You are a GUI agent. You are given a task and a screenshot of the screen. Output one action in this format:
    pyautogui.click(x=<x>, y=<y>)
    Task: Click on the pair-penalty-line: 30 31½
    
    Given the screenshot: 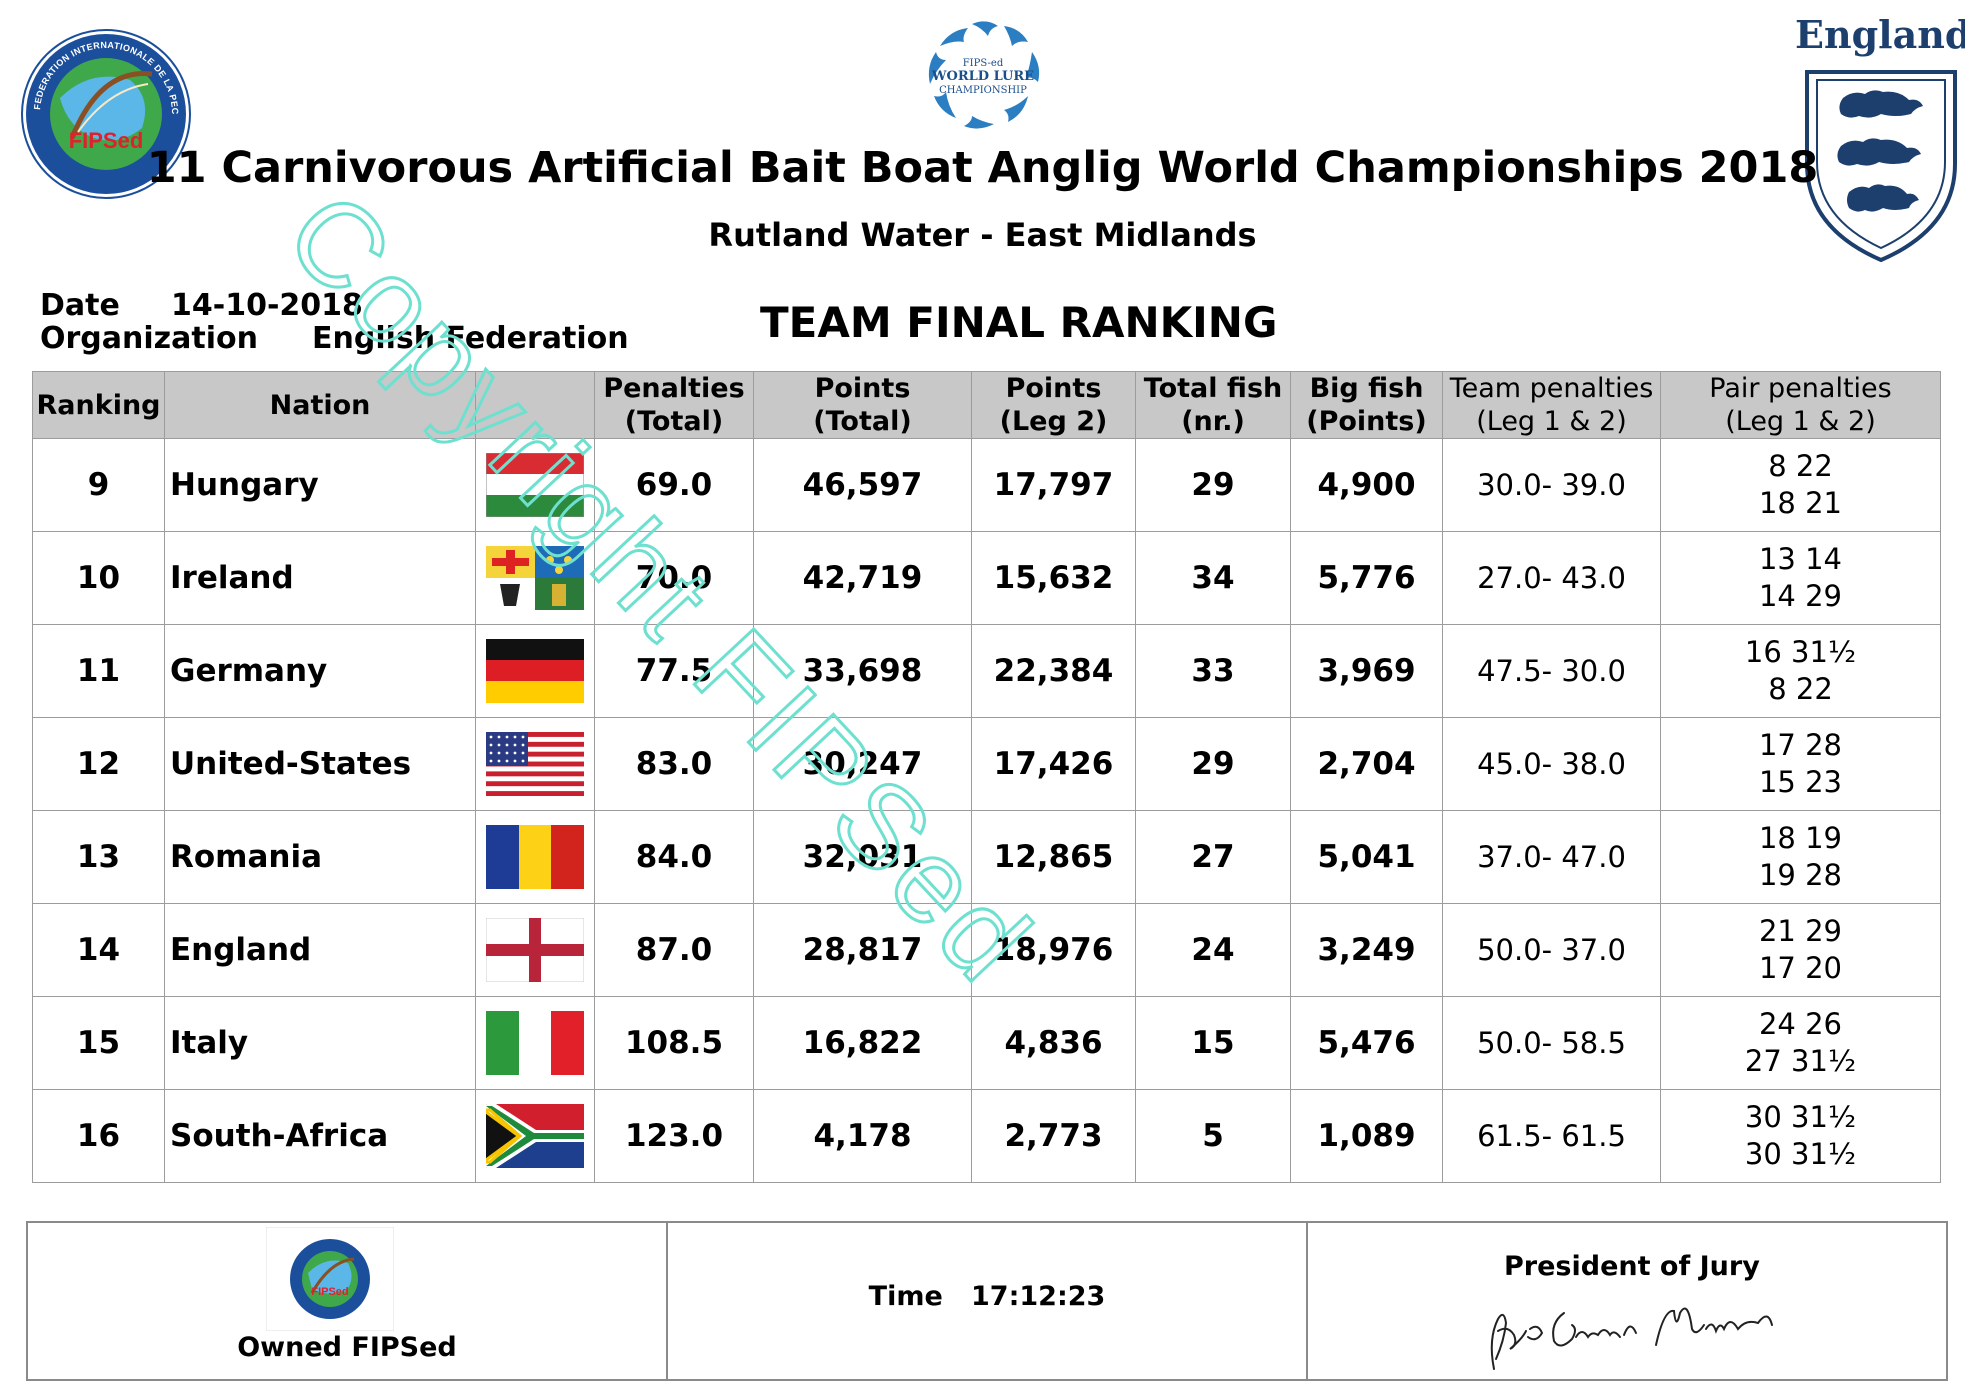 What is the action you would take?
    pyautogui.click(x=1800, y=1117)
    